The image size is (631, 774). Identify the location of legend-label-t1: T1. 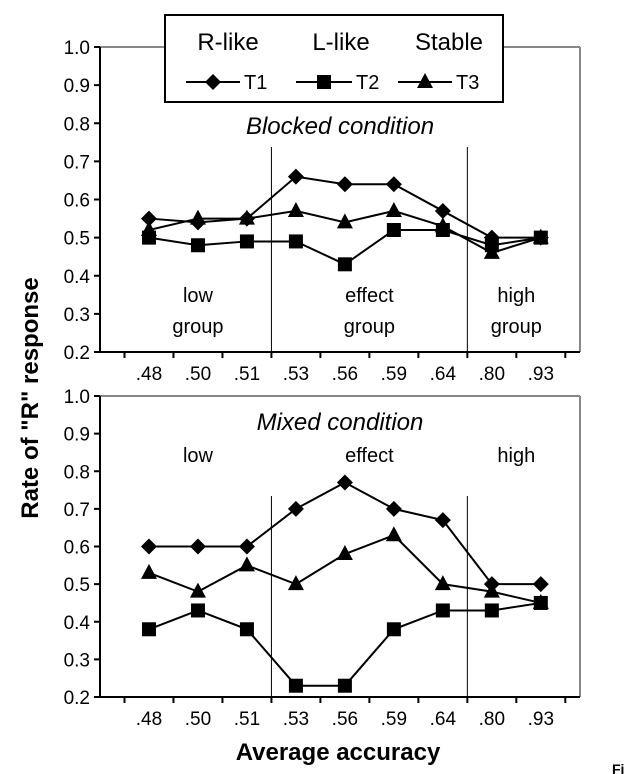
(255, 83).